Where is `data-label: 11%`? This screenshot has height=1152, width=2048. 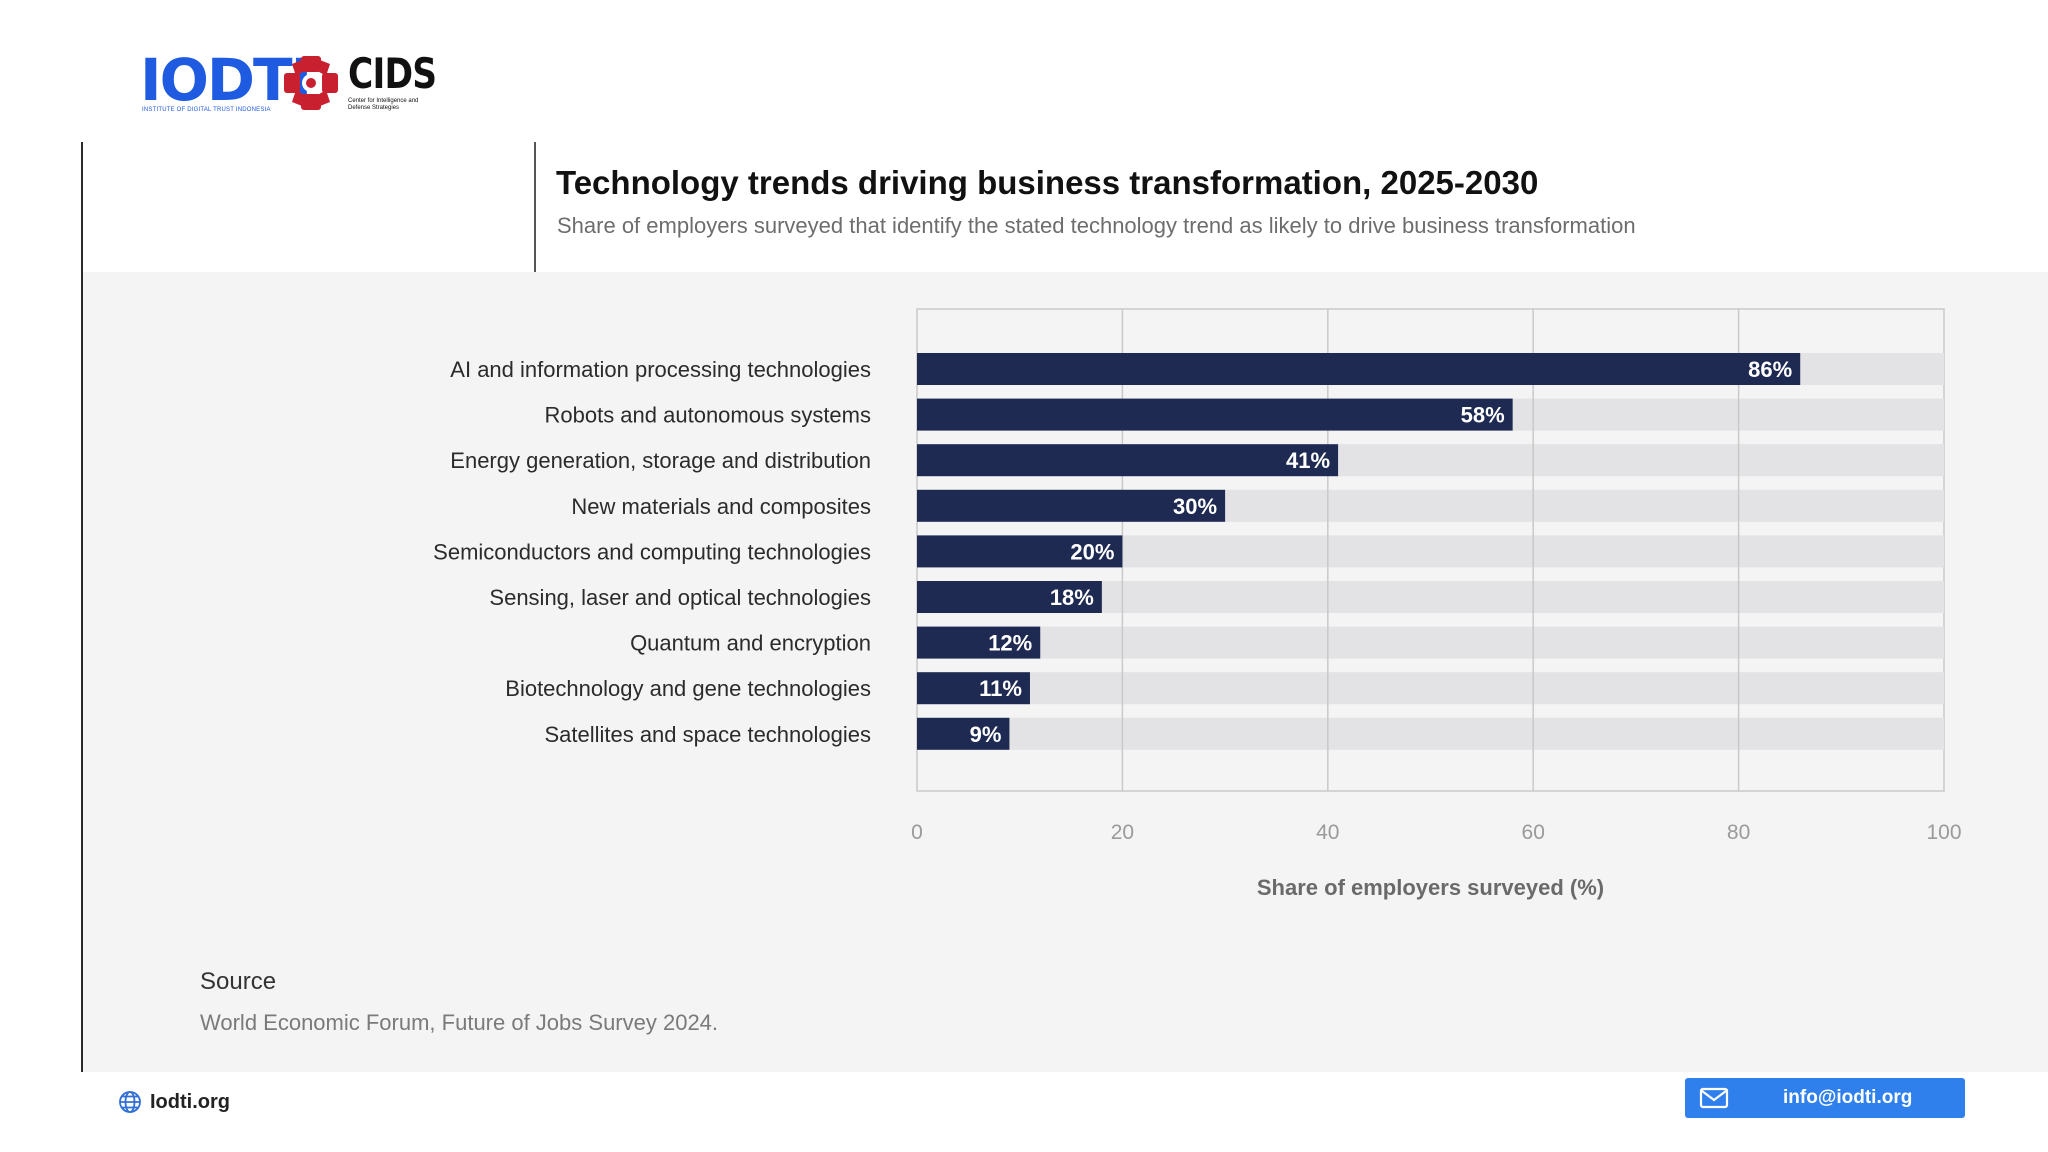
data-label: 11% is located at coordinates (1000, 688).